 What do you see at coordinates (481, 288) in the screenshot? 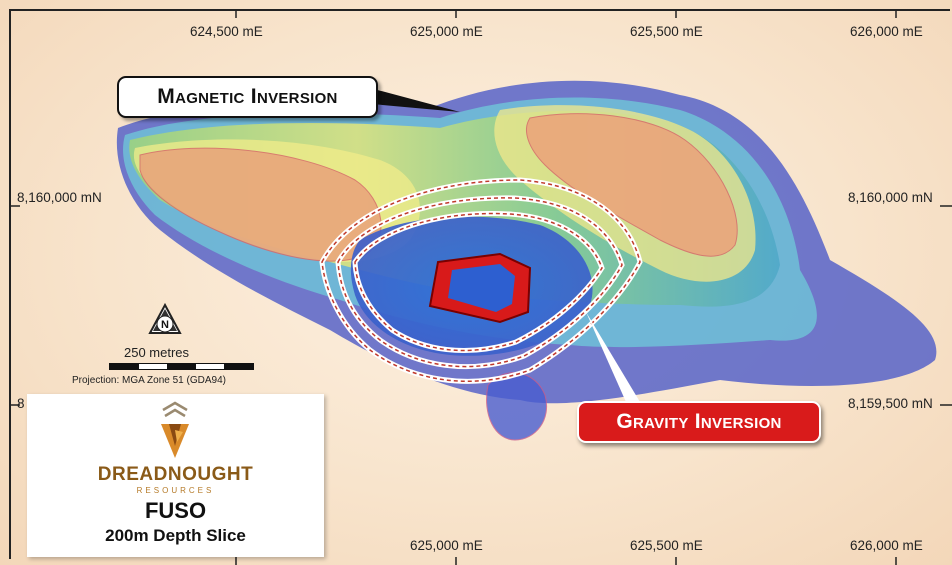
I see `gravity-red-body-inner` at bounding box center [481, 288].